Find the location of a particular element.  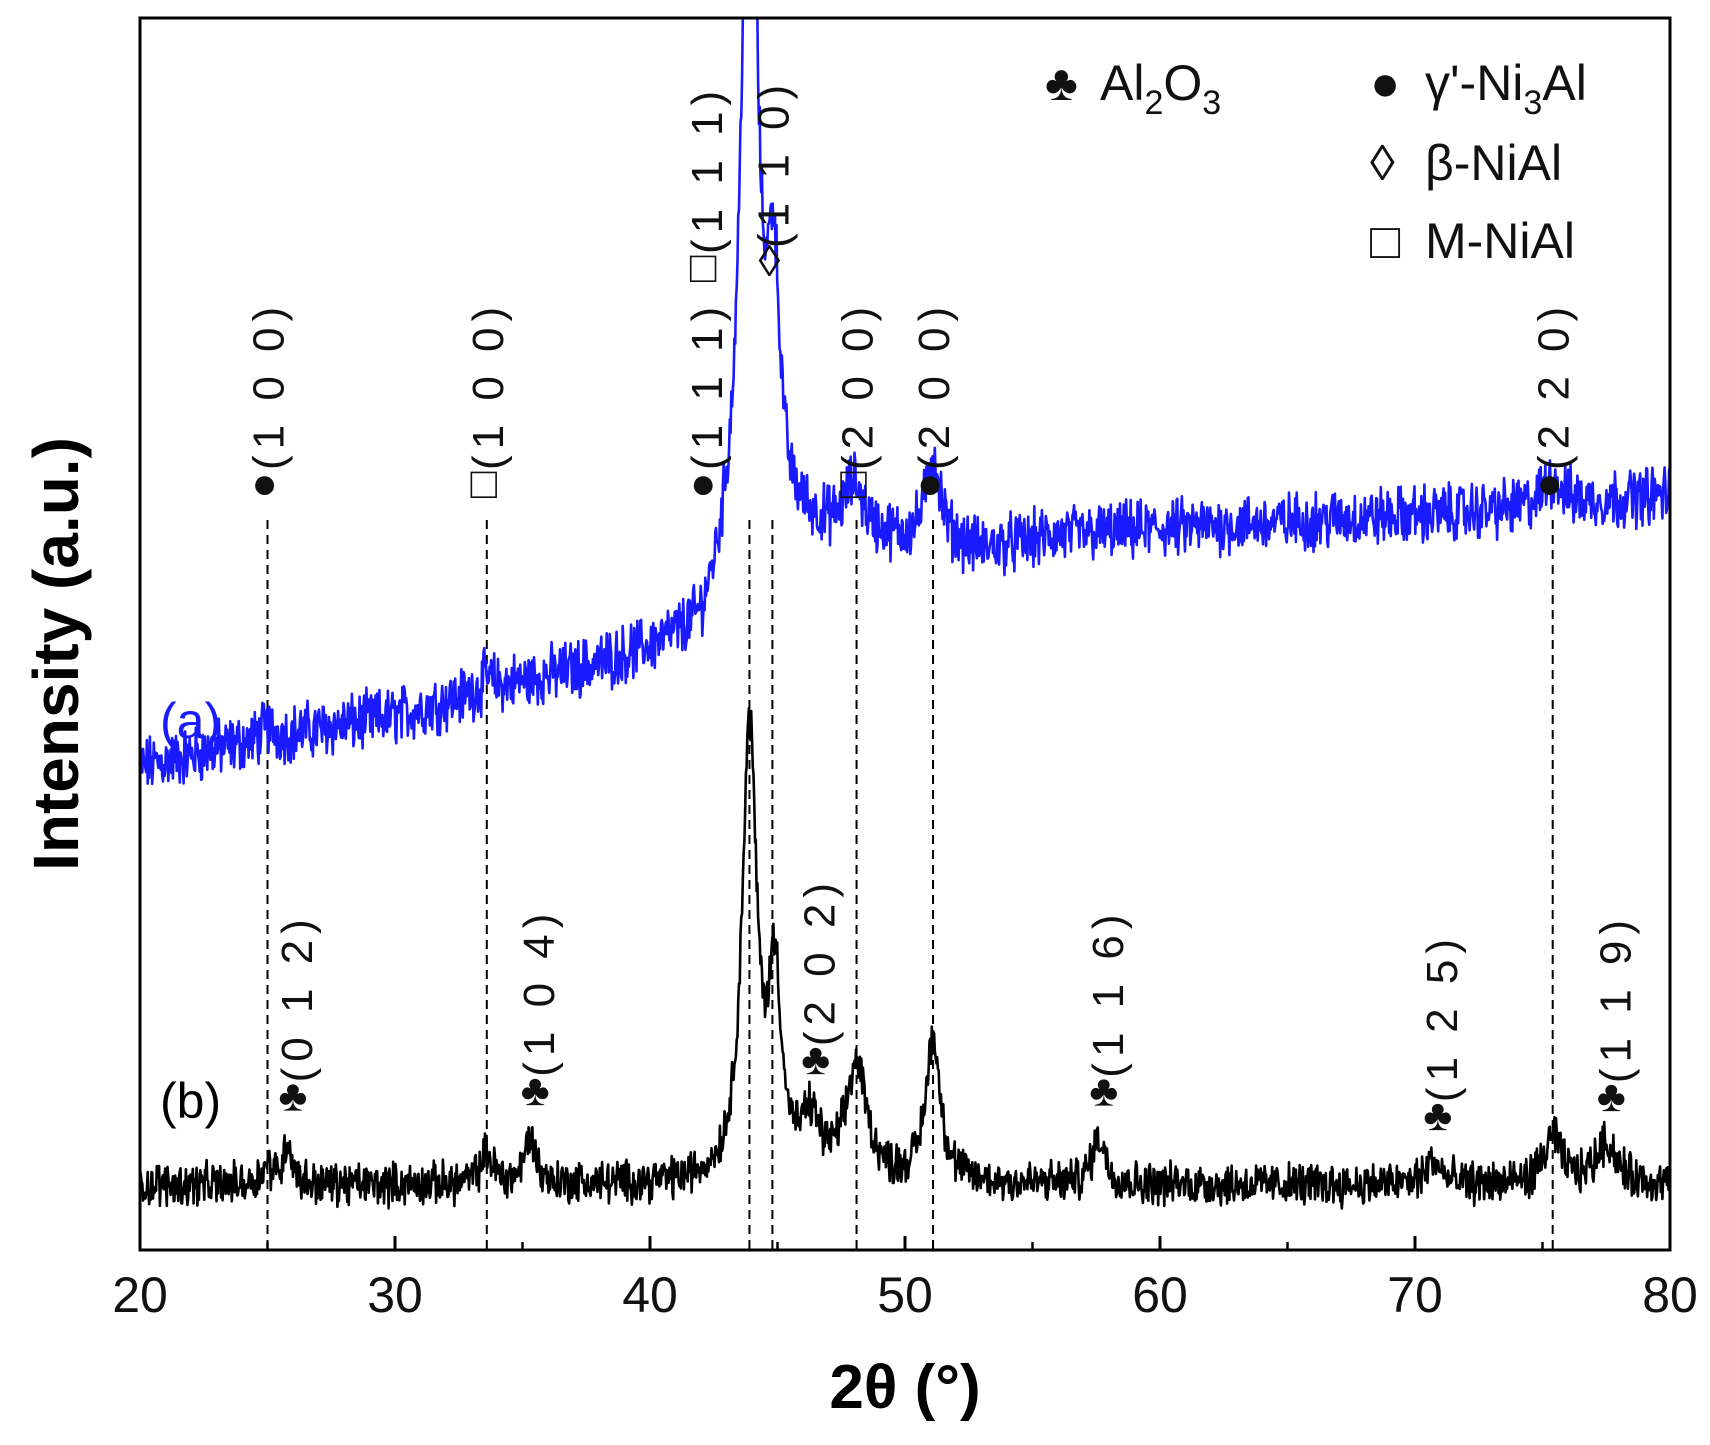

peak-annotation: ●(2 0 0) is located at coordinates (934, 404).